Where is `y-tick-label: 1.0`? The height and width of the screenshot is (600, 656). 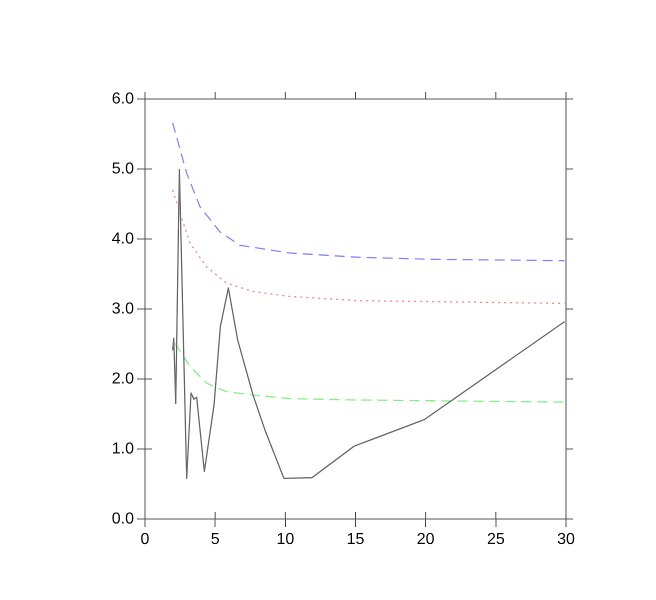 y-tick-label: 1.0 is located at coordinates (123, 449).